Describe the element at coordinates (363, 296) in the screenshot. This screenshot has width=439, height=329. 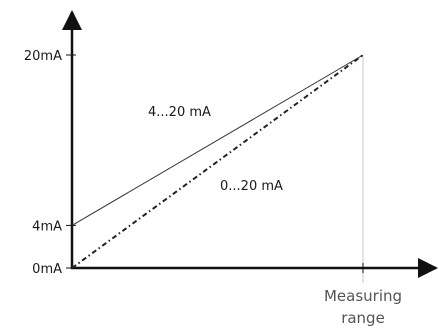
I see `x-axis-label-line-1: Measuring` at that location.